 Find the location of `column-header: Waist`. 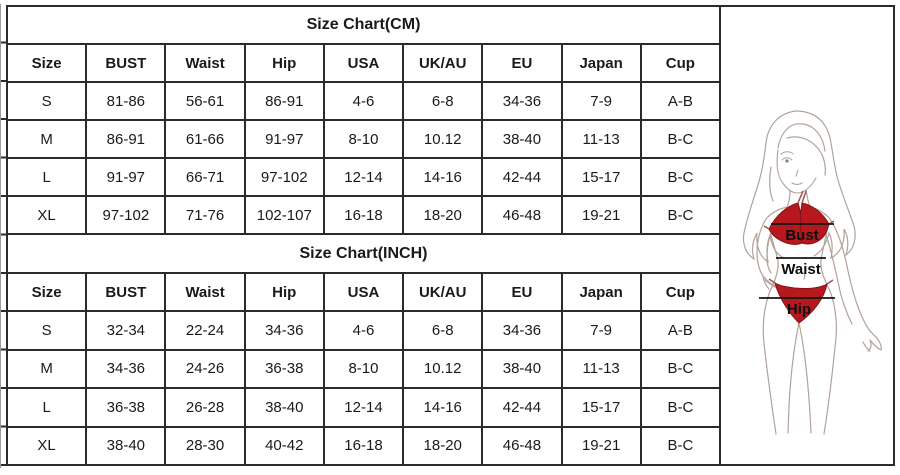

column-header: Waist is located at coordinates (206, 292).